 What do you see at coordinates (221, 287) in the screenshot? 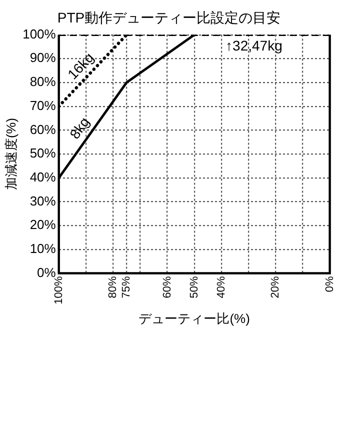
I see `x-tick-label: 40%` at bounding box center [221, 287].